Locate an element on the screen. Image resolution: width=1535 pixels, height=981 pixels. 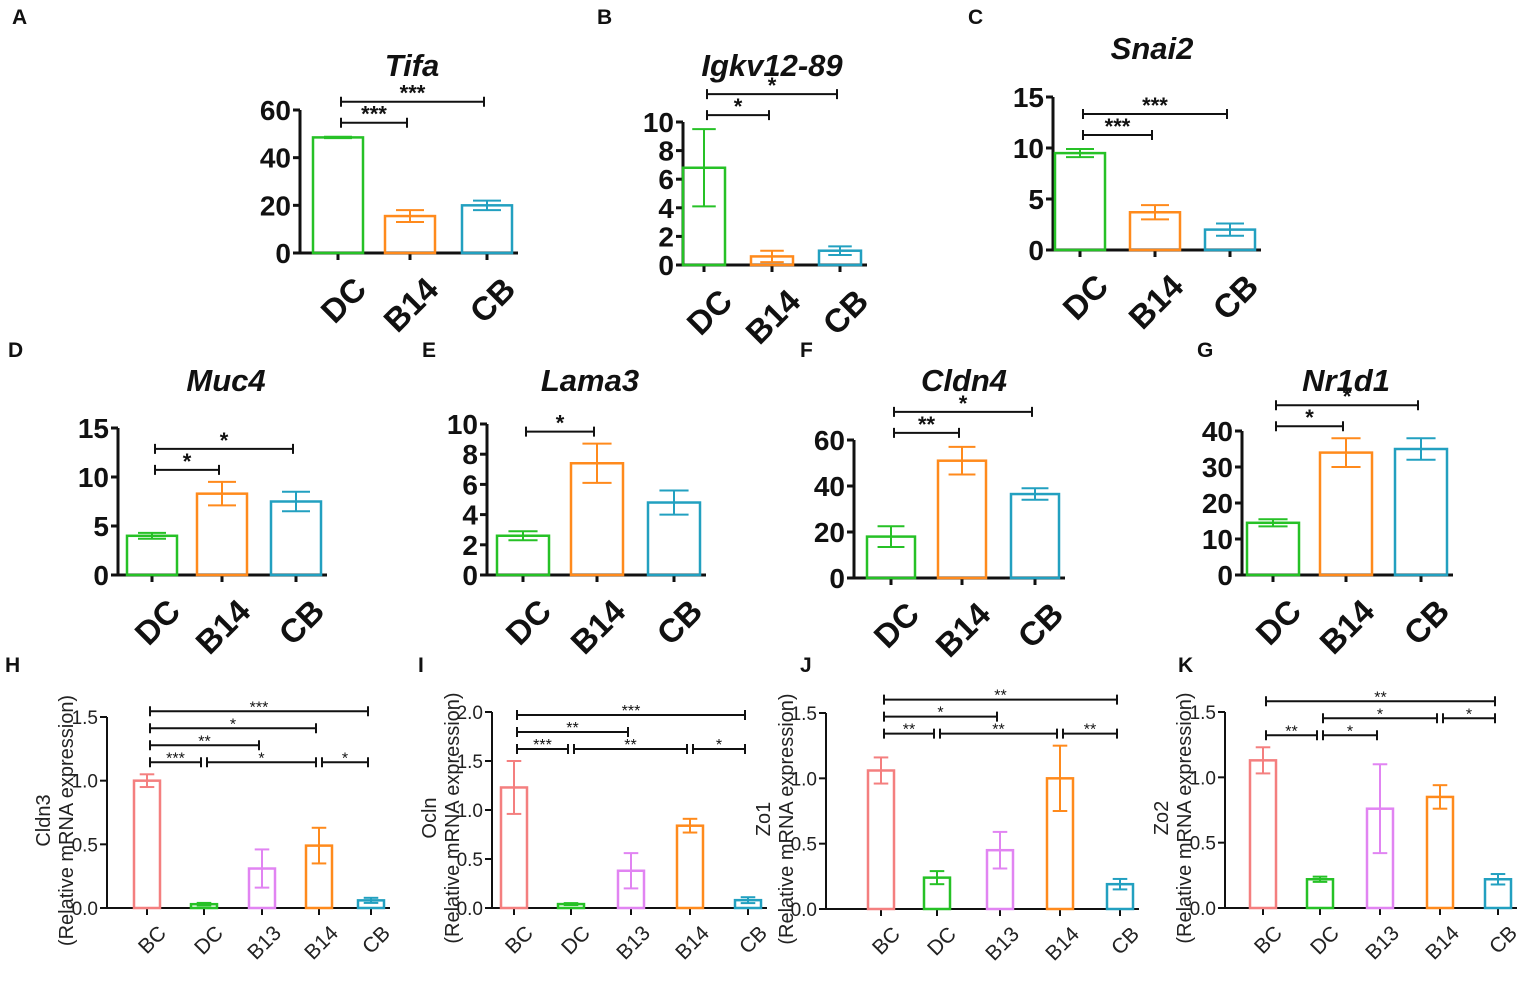
y-tick-label: 0.0 is located at coordinates (470, 909).